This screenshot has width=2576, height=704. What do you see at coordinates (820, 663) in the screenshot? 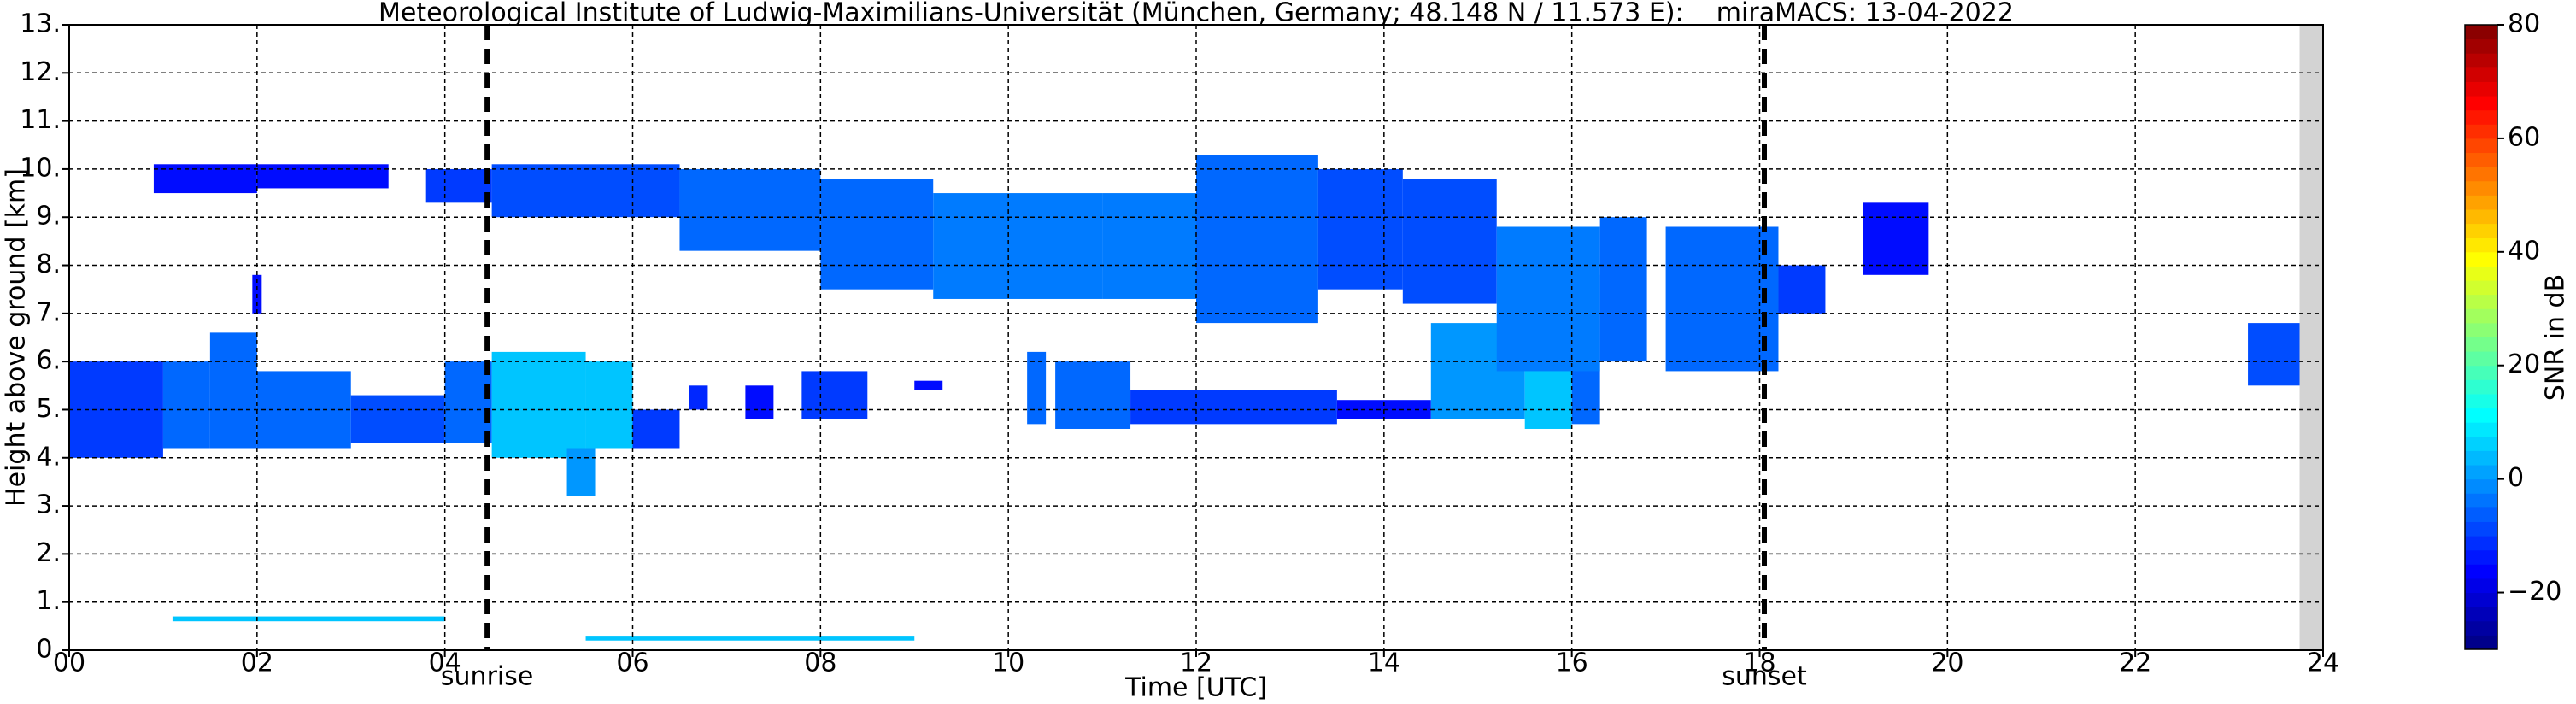
I see `x-tick-label: 08` at bounding box center [820, 663].